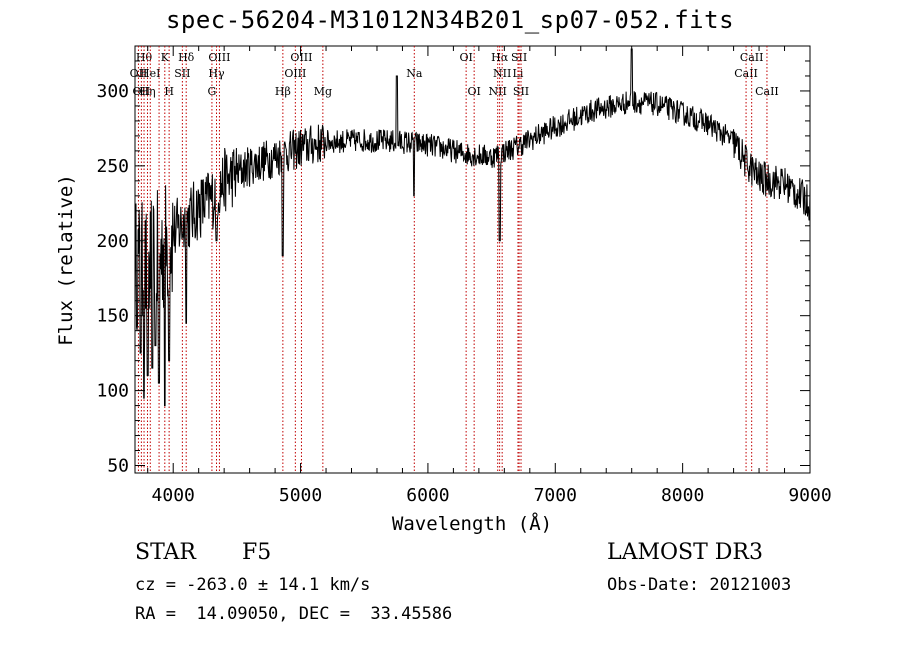 The height and width of the screenshot is (649, 900). I want to click on survey-label: LAMOST DR3, so click(685, 552).